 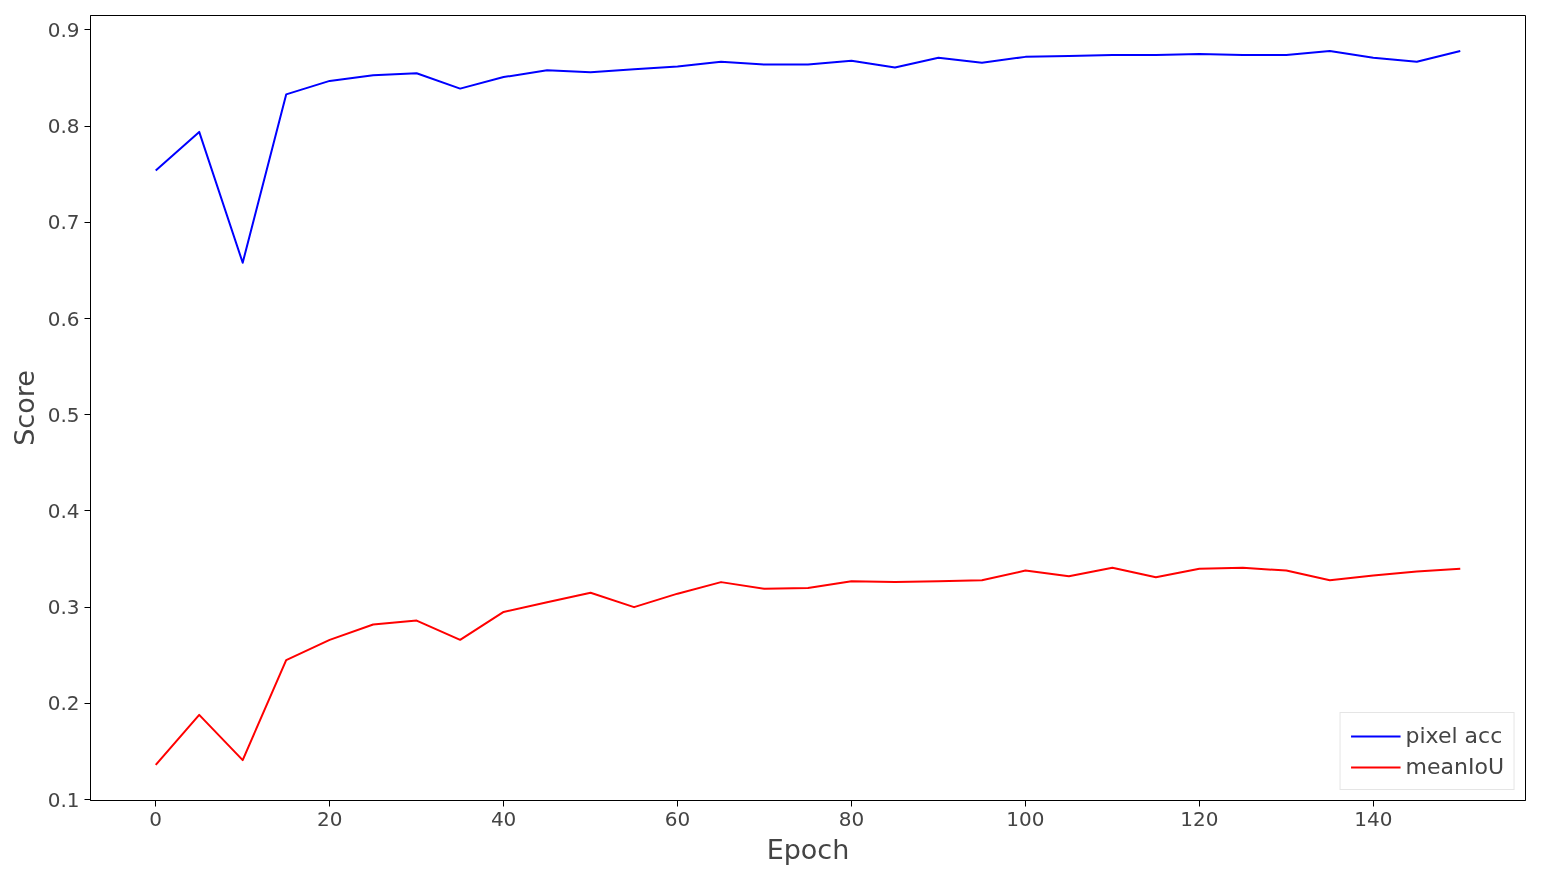 I want to click on x-tick-label: 60, so click(x=677, y=818).